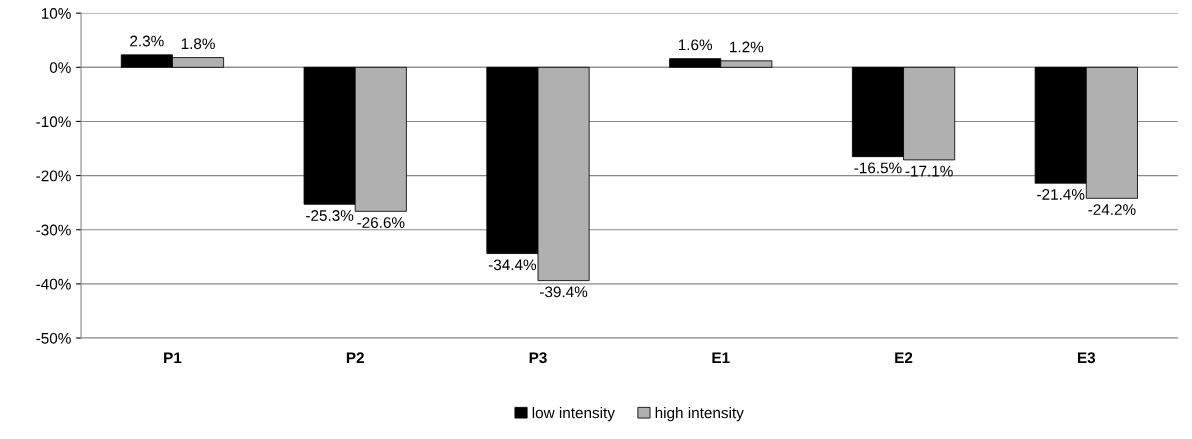  Describe the element at coordinates (330, 215) in the screenshot. I see `data-label: -25.3%` at that location.